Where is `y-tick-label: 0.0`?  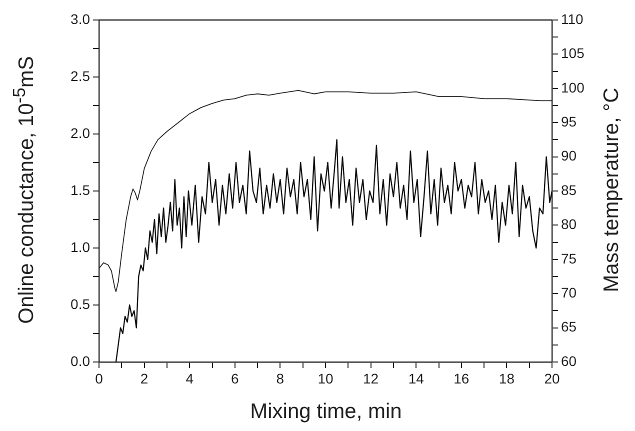 y-tick-label: 0.0 is located at coordinates (80, 360).